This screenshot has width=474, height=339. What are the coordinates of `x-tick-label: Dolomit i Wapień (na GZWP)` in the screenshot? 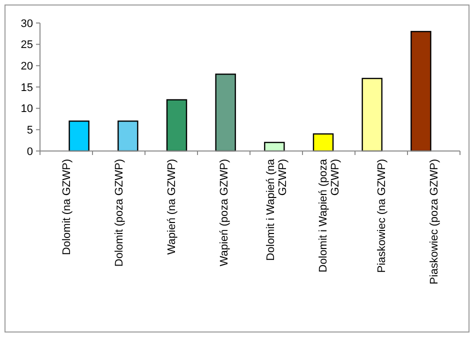 It's located at (277, 209).